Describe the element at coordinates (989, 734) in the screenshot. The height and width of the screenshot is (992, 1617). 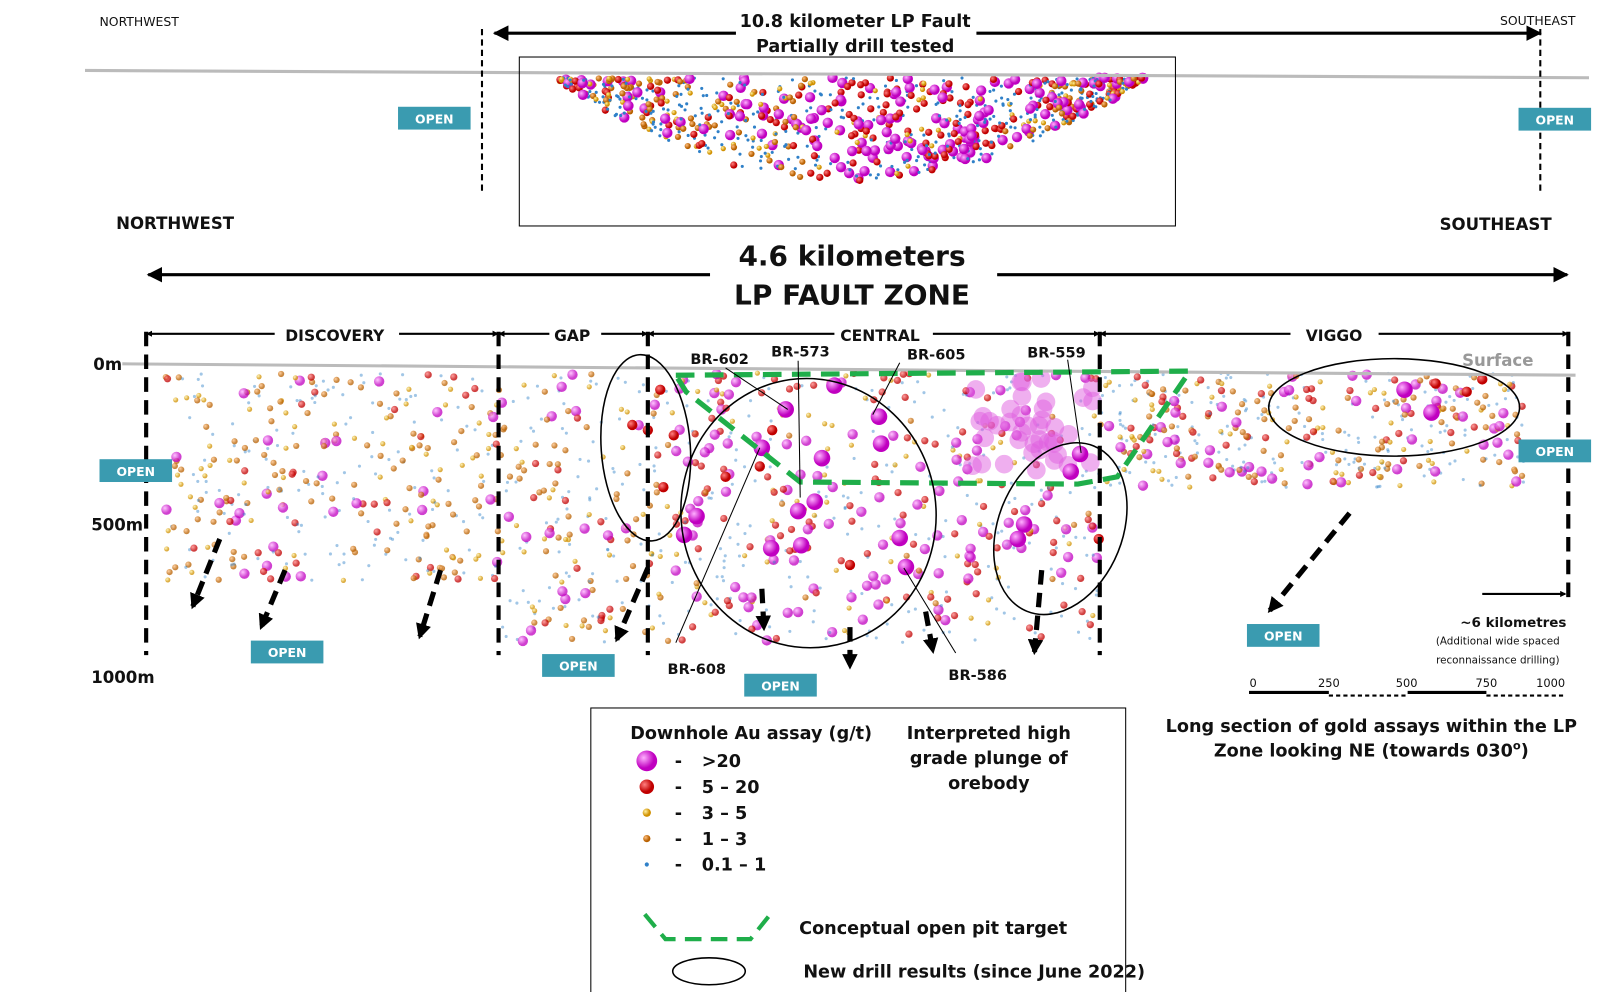
I see `legend-plunge: Interpreted high` at that location.